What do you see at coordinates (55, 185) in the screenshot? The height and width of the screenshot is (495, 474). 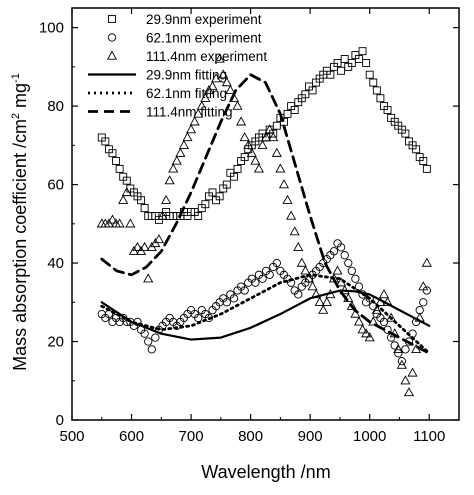 I see `y-tick-label: 60` at bounding box center [55, 185].